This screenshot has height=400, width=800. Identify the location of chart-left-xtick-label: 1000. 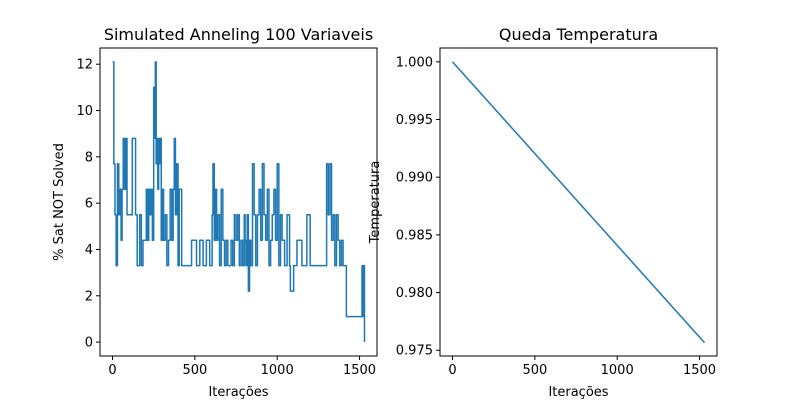
(277, 370).